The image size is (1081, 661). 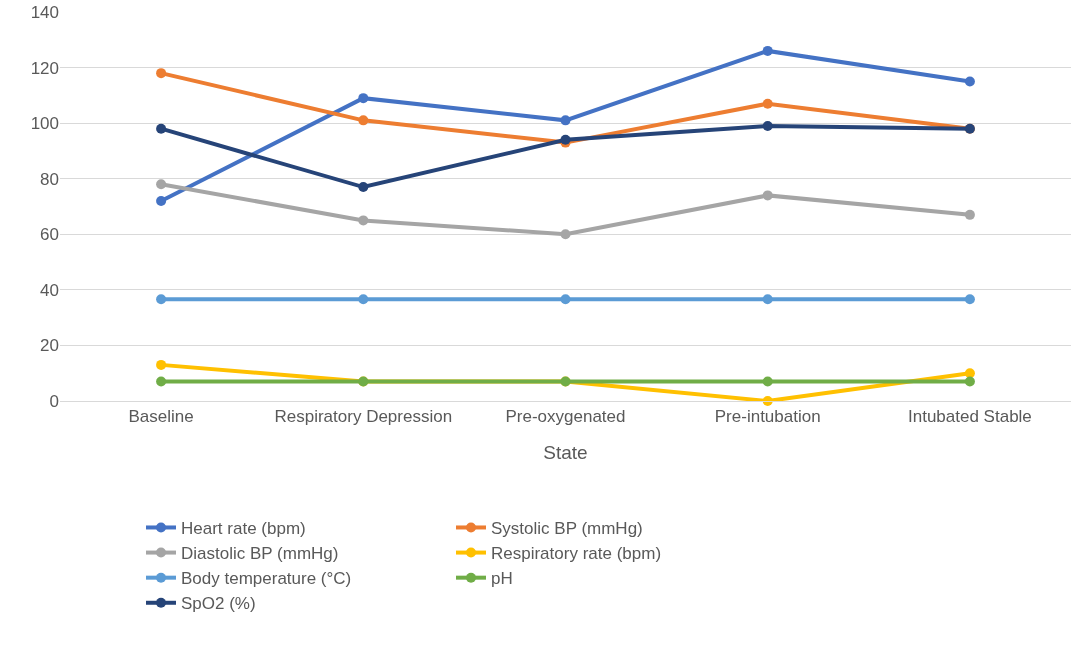 I want to click on legend-label: SpO2 (%), so click(x=218, y=604).